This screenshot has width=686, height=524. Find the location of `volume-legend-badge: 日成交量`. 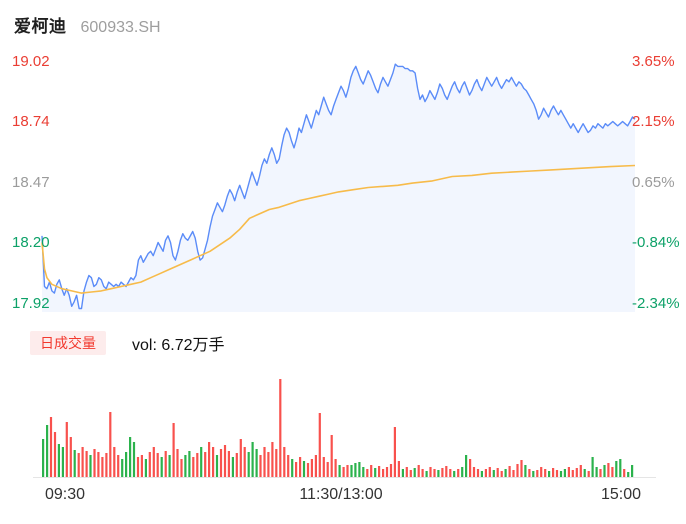

volume-legend-badge: 日成交量 is located at coordinates (68, 343).